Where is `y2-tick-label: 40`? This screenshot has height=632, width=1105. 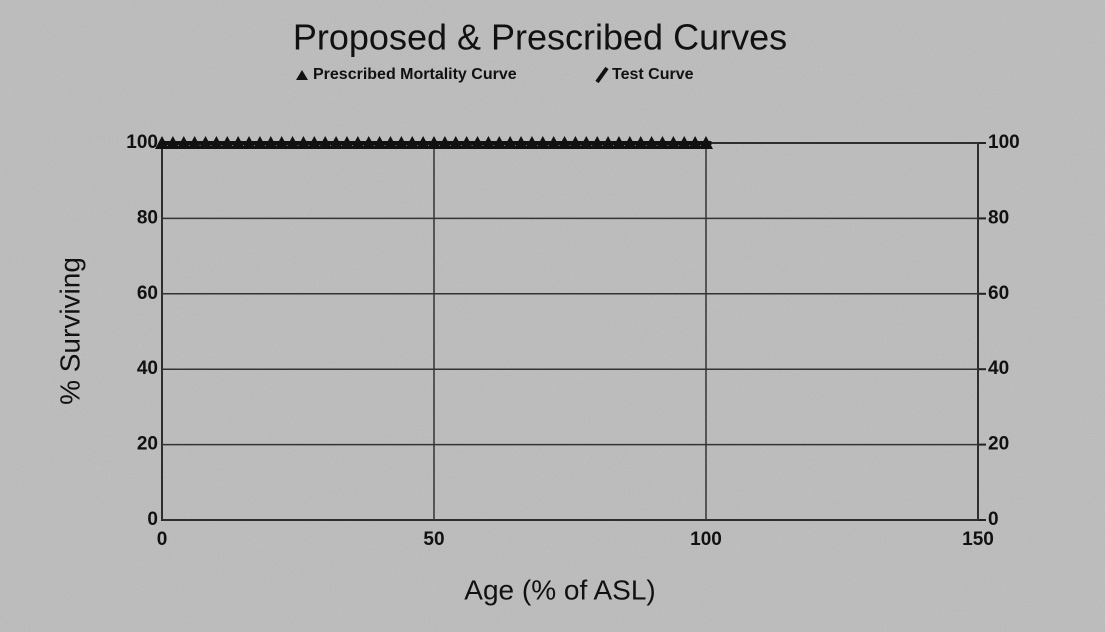 y2-tick-label: 40 is located at coordinates (998, 368).